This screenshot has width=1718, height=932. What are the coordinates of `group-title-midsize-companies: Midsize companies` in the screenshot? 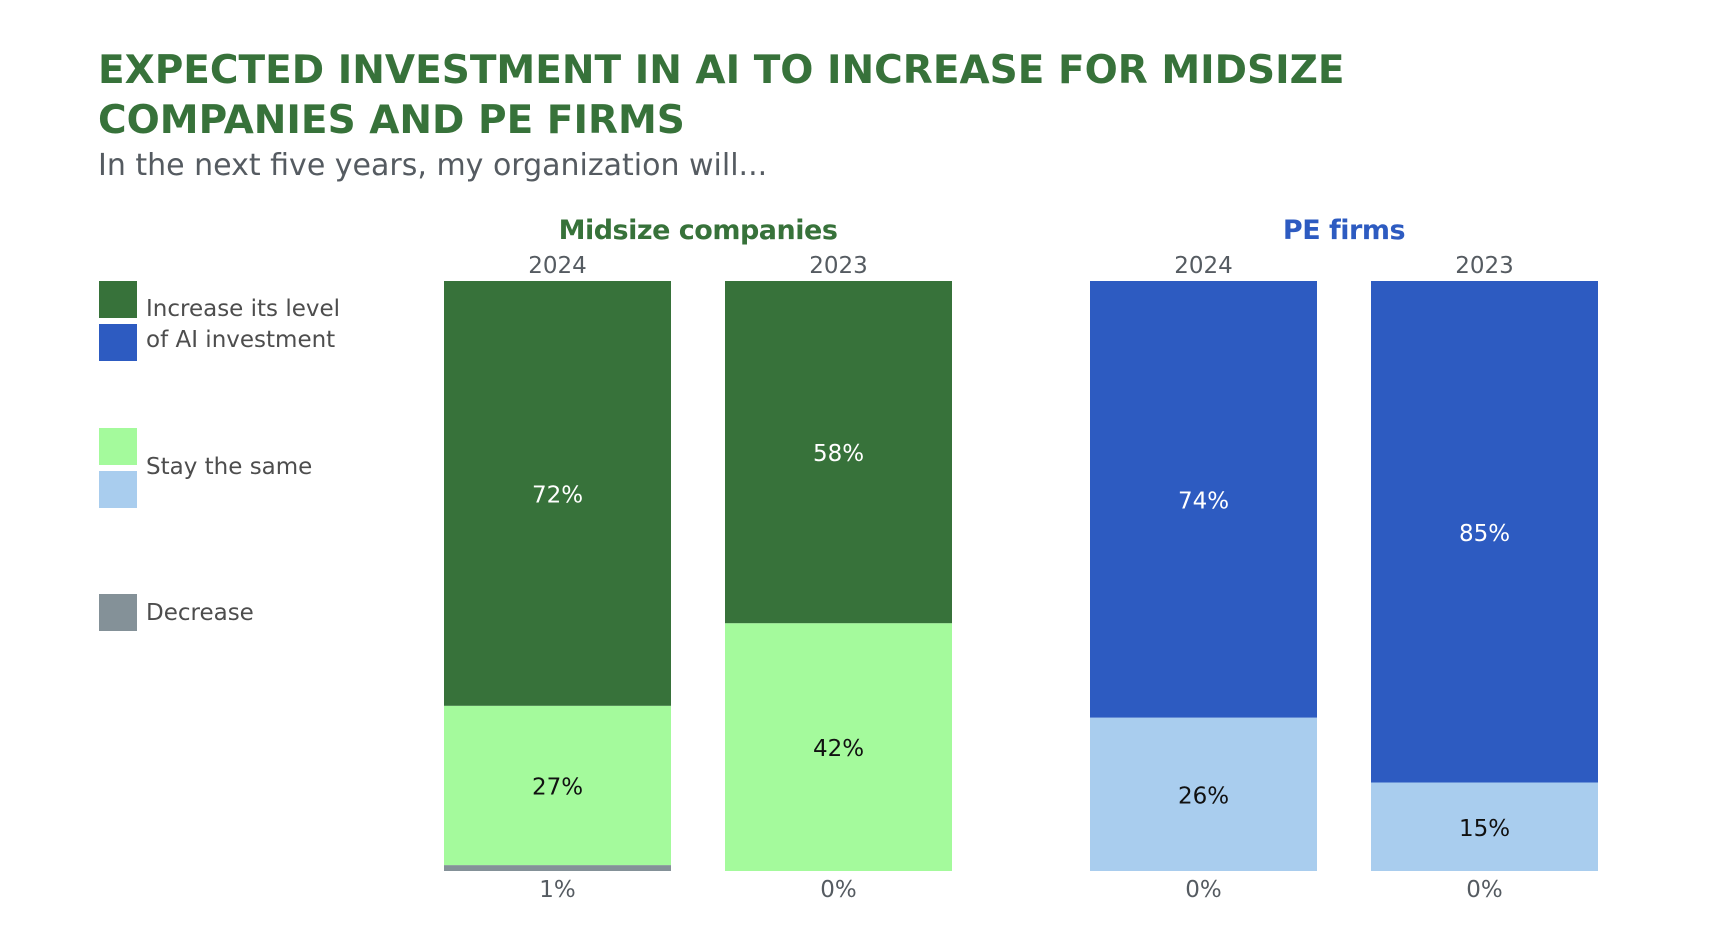 It's located at (698, 230).